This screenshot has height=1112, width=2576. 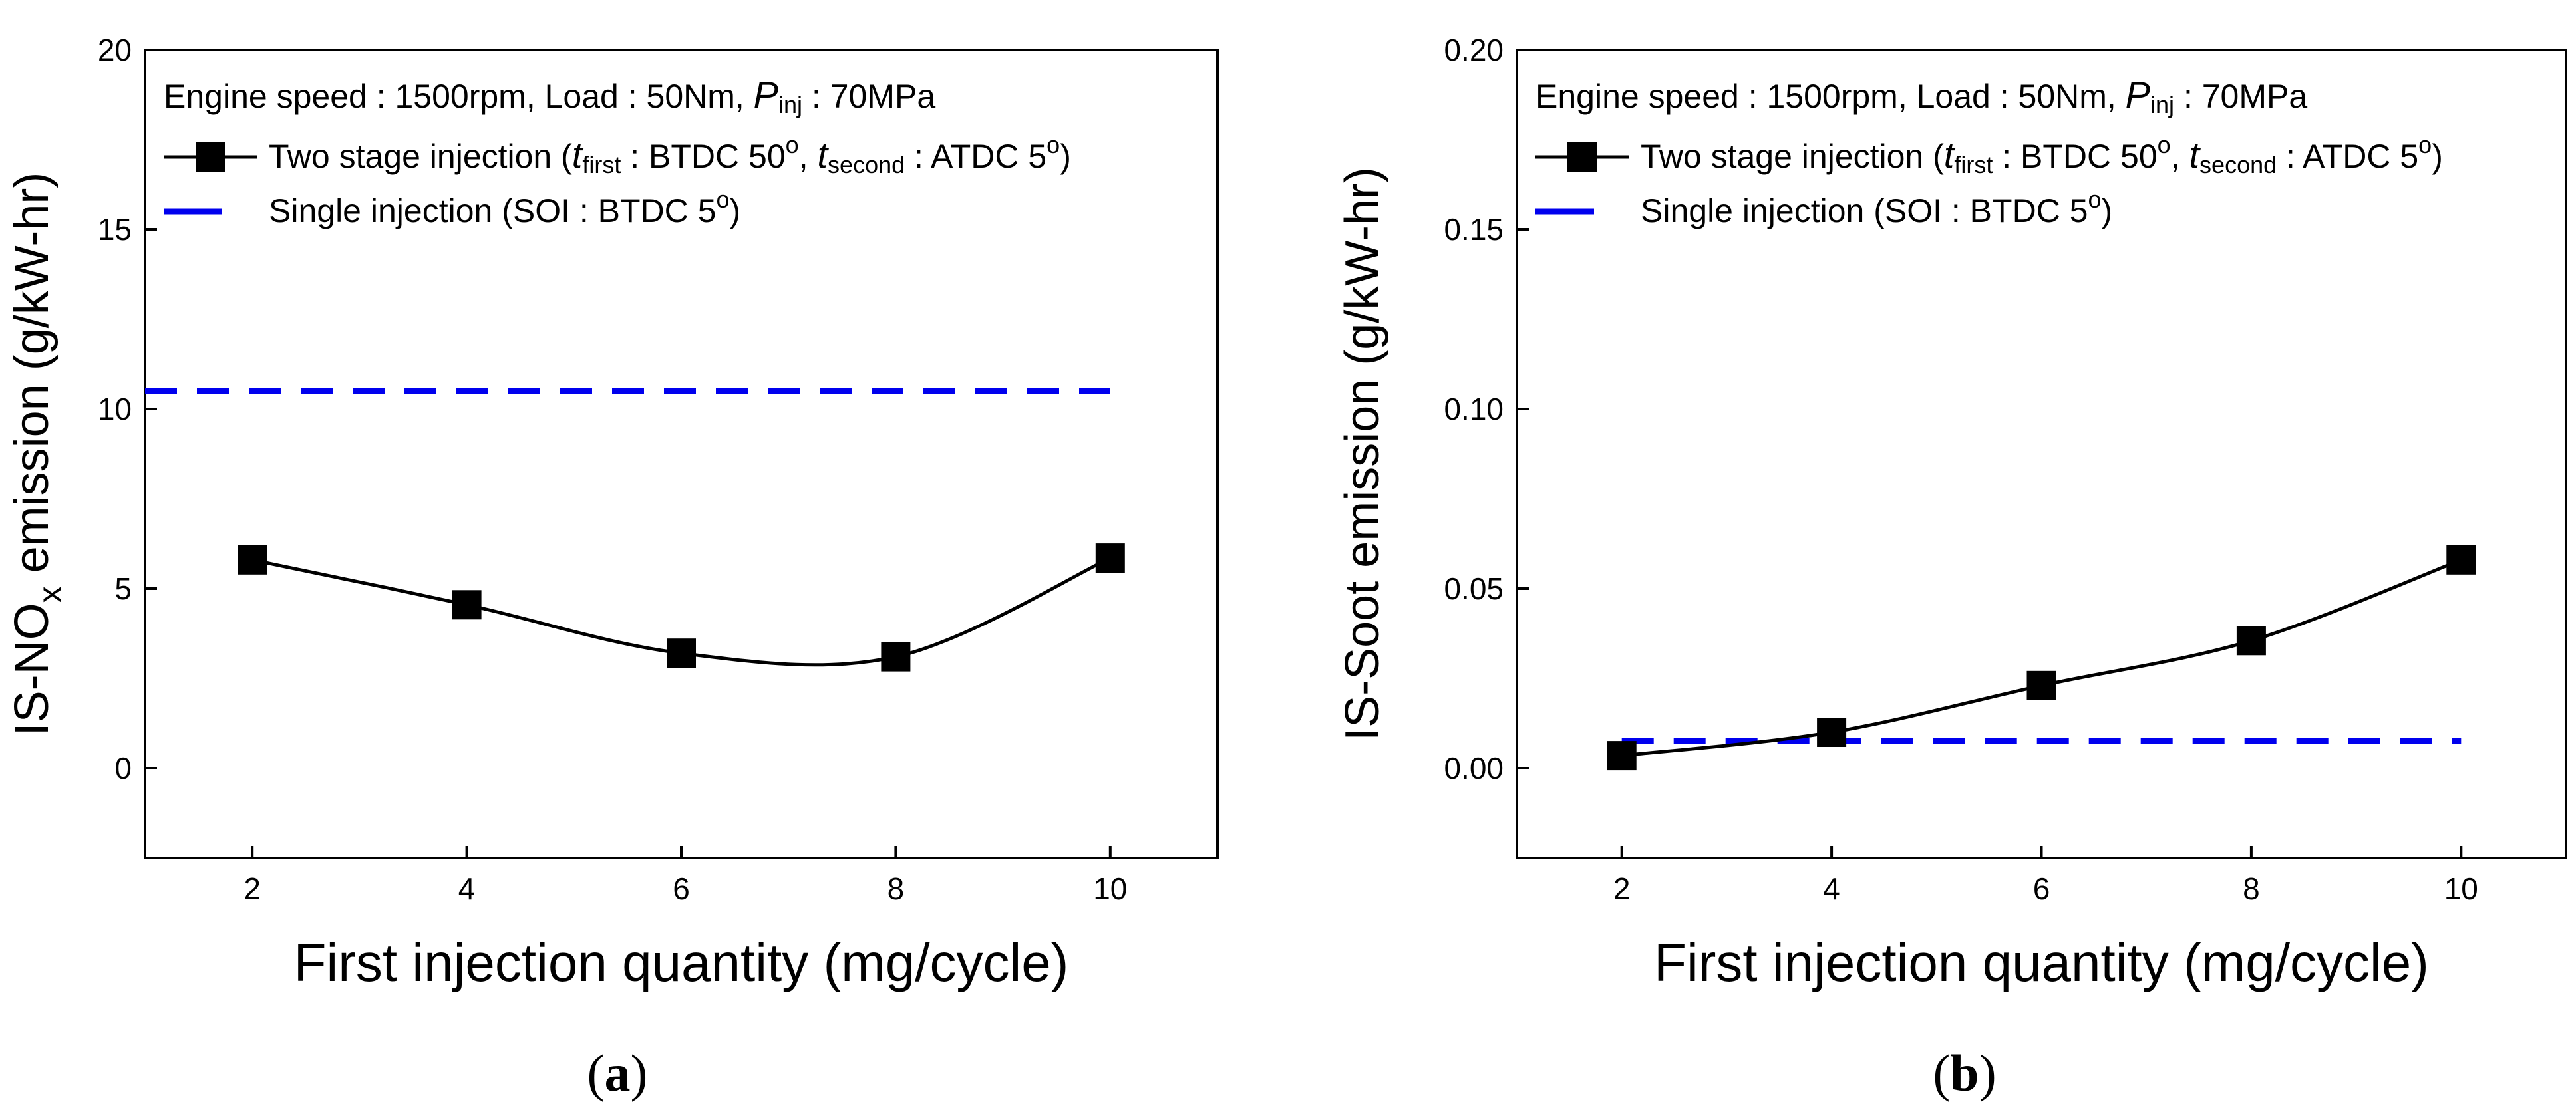 I want to click on y-tick-label: 0.00, so click(x=1474, y=768).